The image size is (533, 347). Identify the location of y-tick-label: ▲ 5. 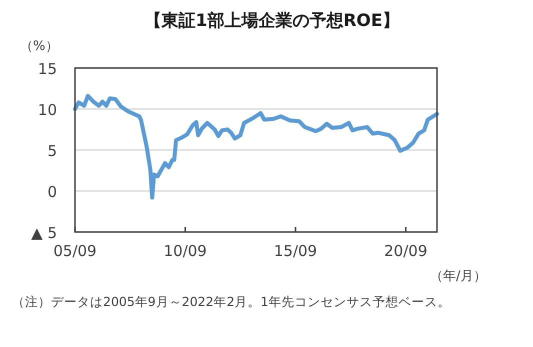
(44, 233).